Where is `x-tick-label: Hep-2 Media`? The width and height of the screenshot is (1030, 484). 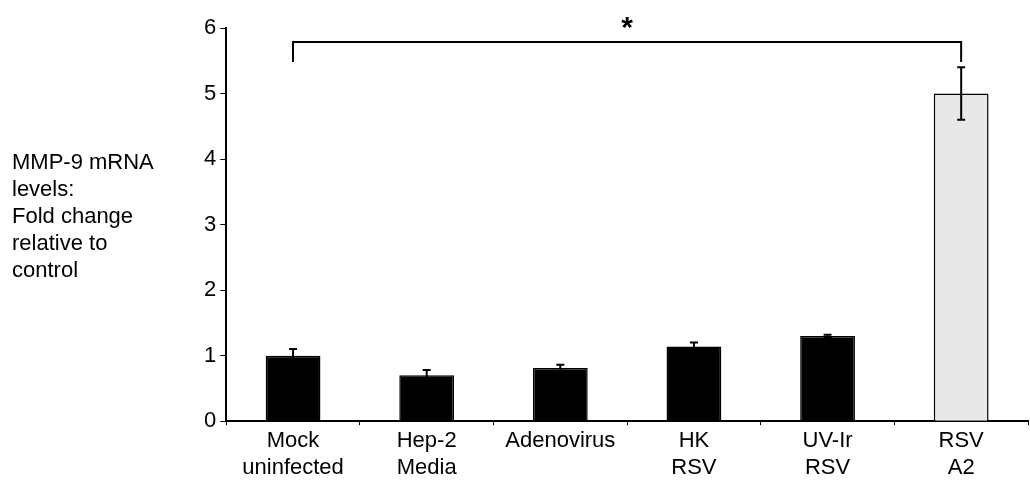 x-tick-label: Hep-2 Media is located at coordinates (427, 453).